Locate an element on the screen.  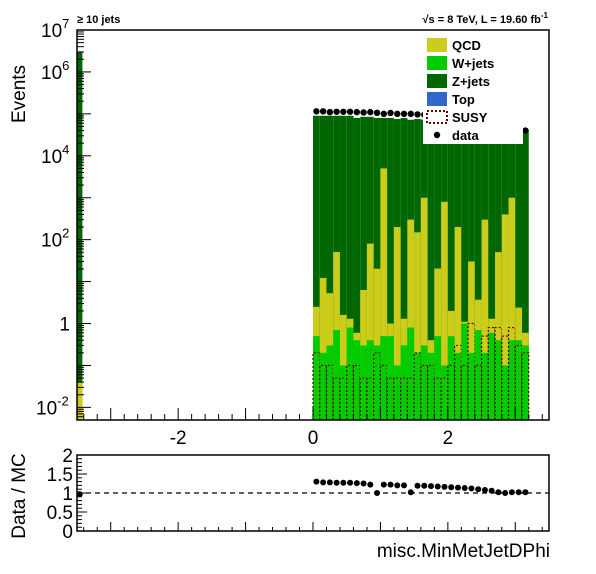
underflow-bar-qcd is located at coordinates (80, 401).